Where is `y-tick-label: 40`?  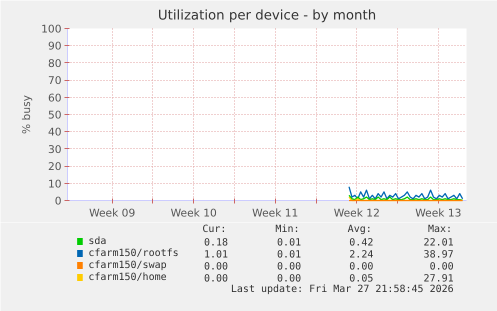
y-tick-label: 40 is located at coordinates (55, 132).